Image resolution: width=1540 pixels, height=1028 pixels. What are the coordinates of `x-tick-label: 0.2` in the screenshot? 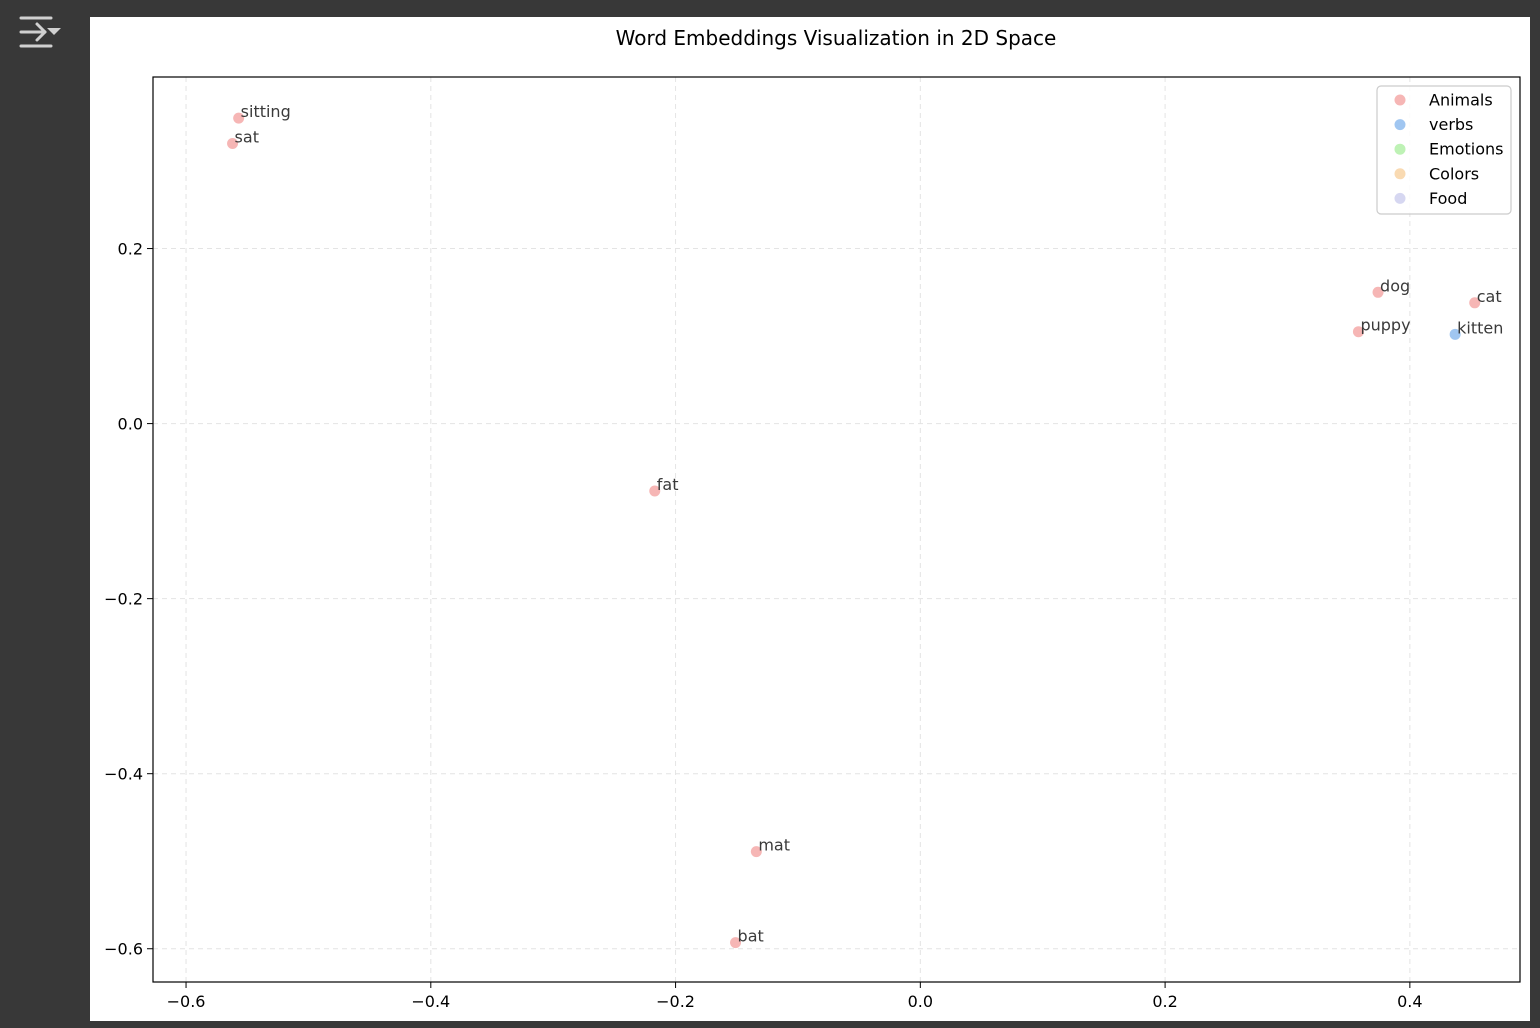 It's located at (1164, 1001).